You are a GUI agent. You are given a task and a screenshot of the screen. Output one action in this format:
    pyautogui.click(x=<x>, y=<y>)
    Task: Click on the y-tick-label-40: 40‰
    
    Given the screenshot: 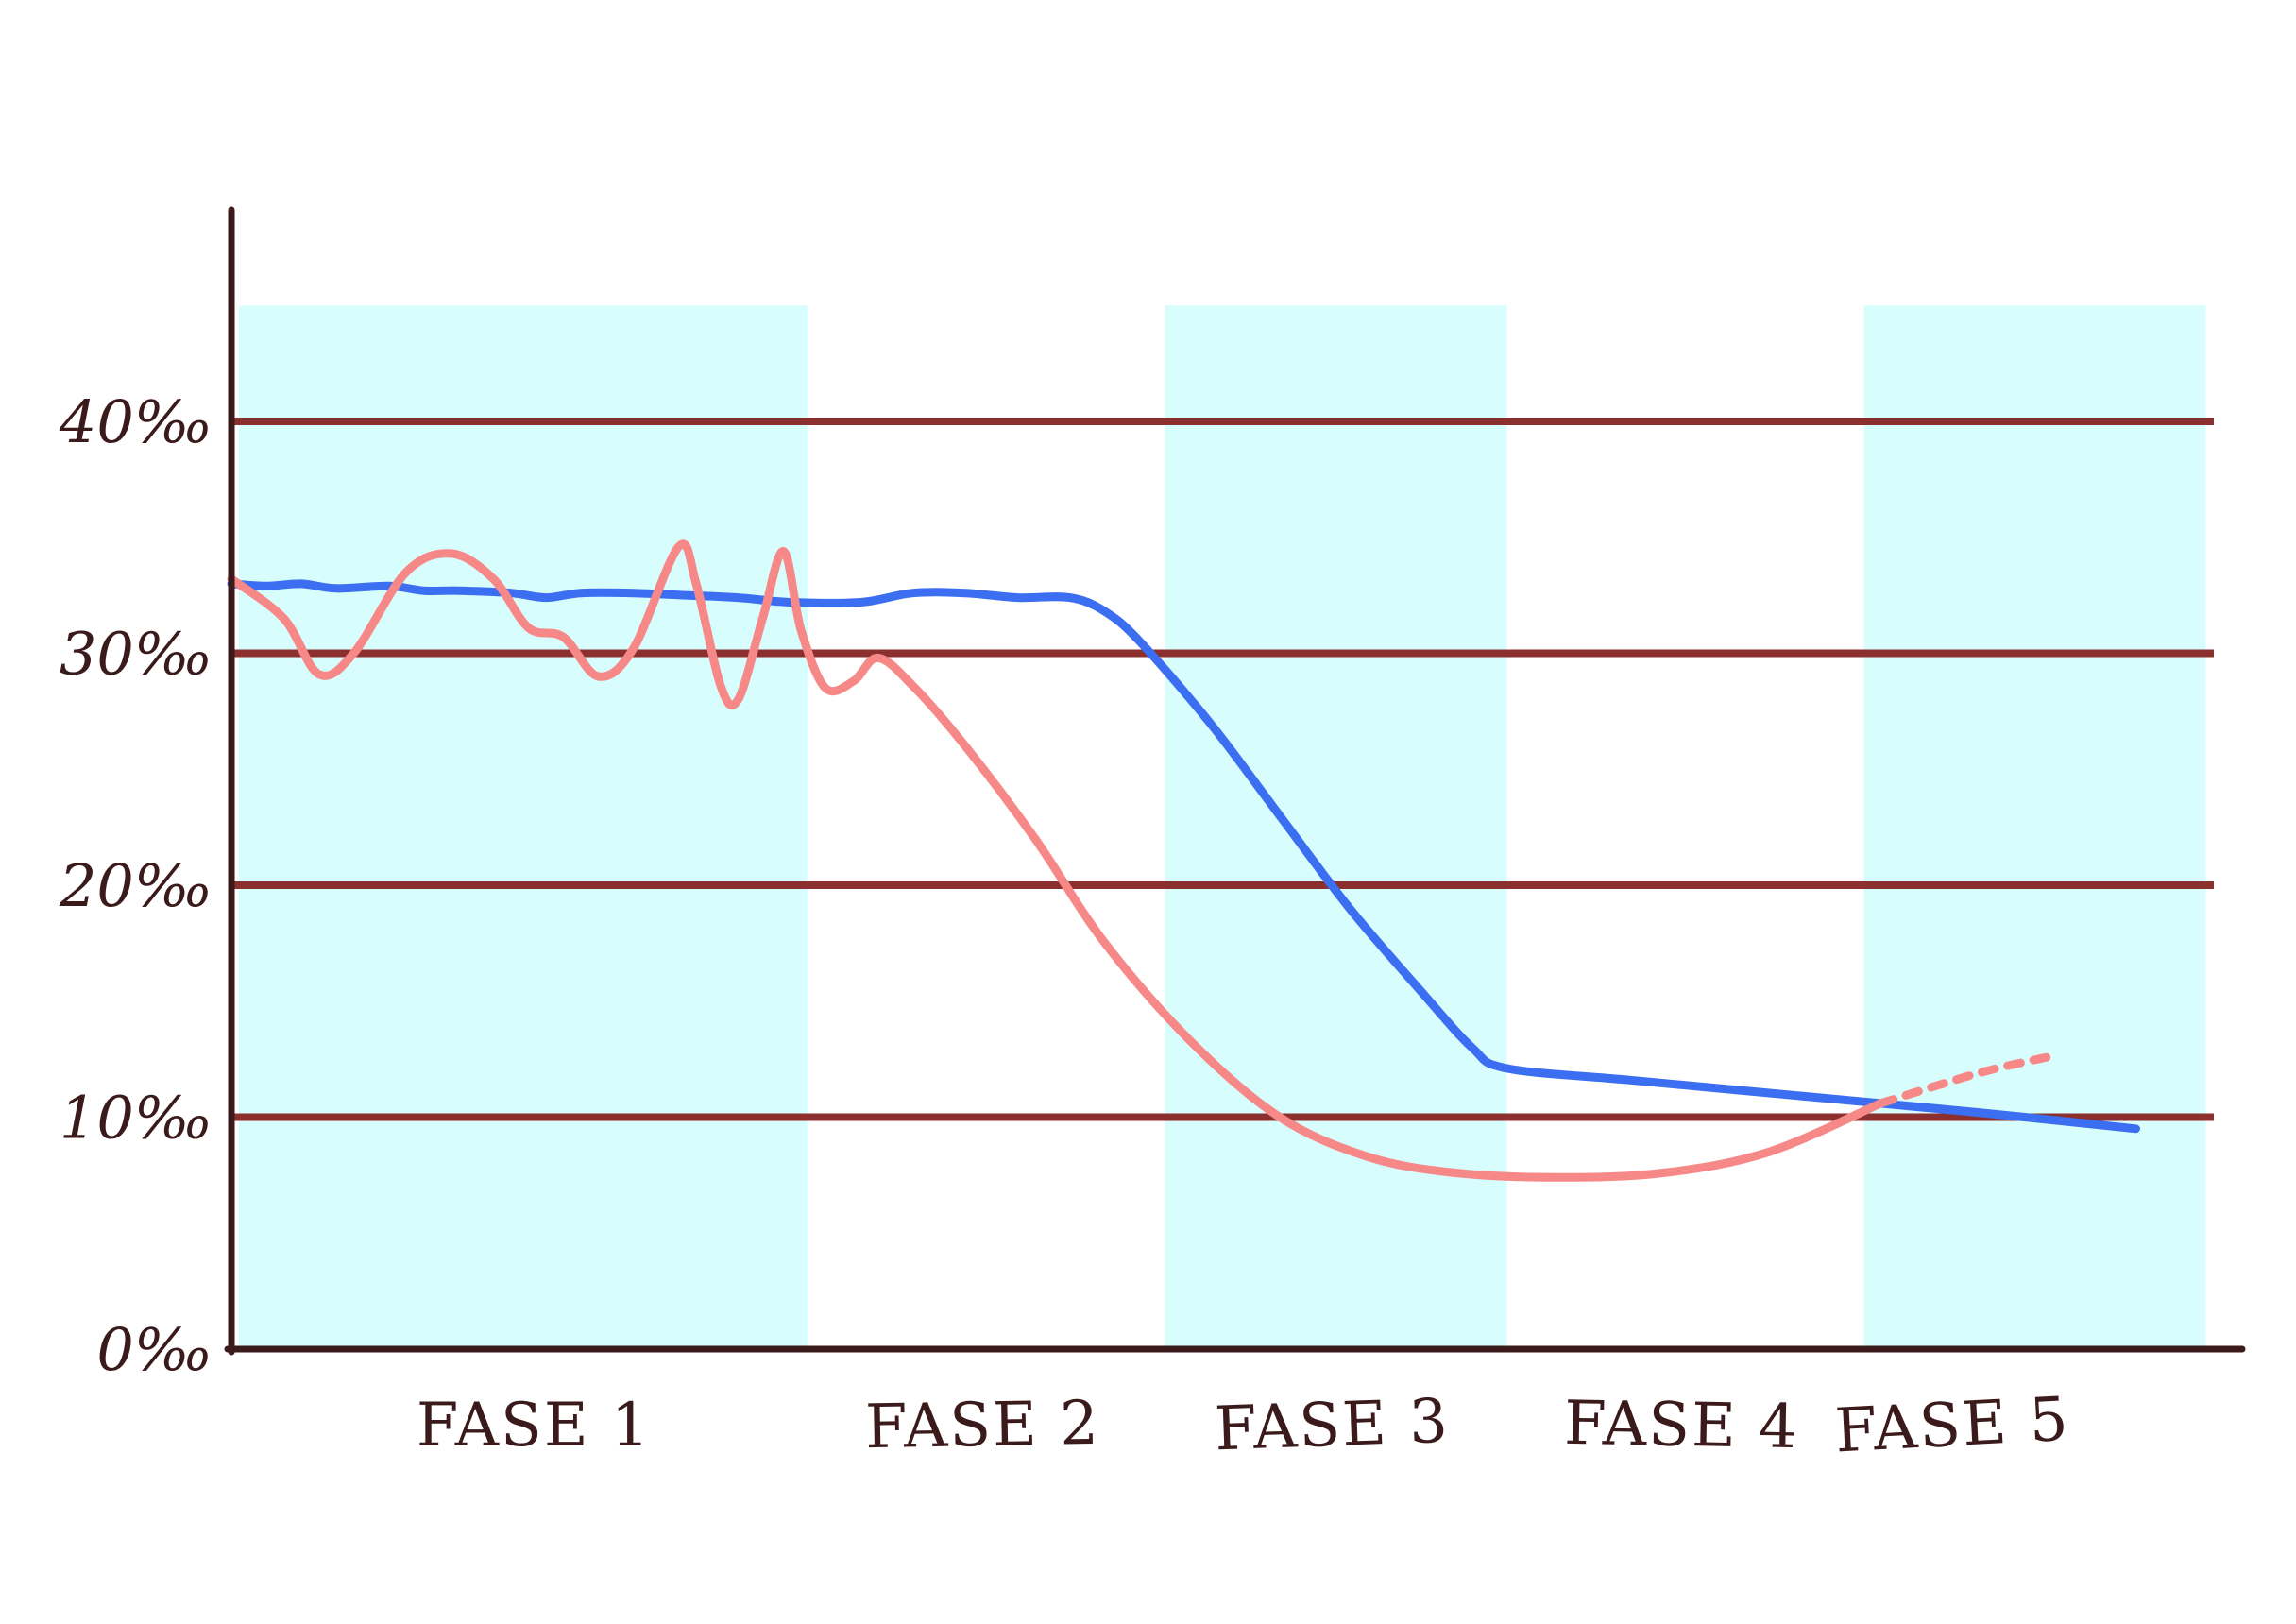 What is the action you would take?
    pyautogui.click(x=136, y=421)
    